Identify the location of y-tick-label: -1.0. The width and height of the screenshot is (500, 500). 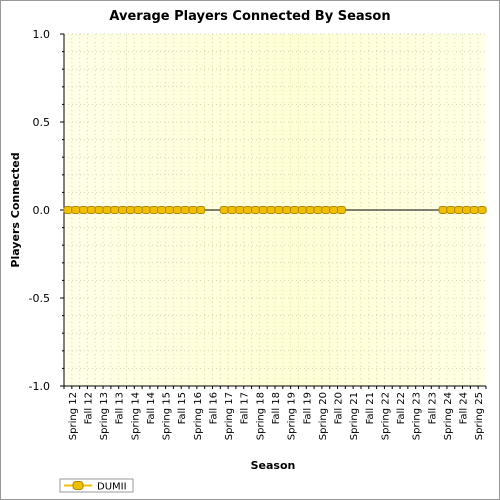
(39, 386).